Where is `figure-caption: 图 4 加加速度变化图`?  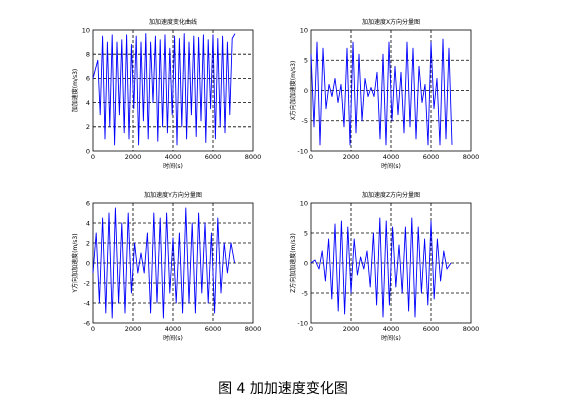
figure-caption: 图 4 加加速度变化图 is located at coordinates (283, 389).